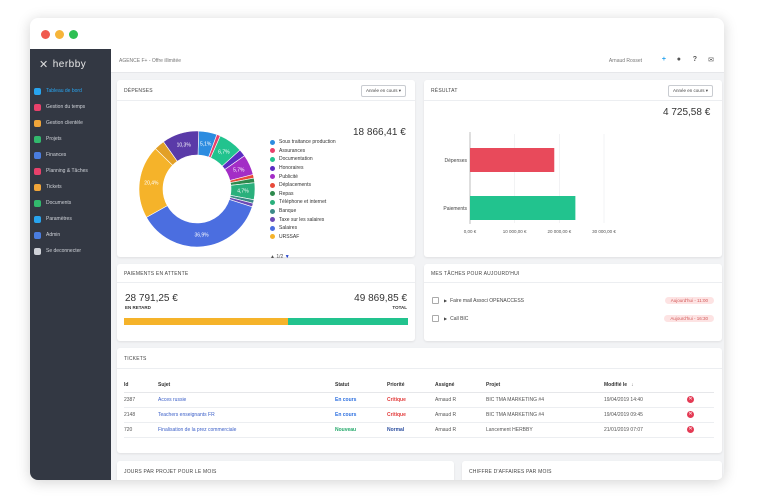 This screenshot has height=500, width=762. Describe the element at coordinates (694, 59) in the screenshot. I see `help-icon: ?` at that location.